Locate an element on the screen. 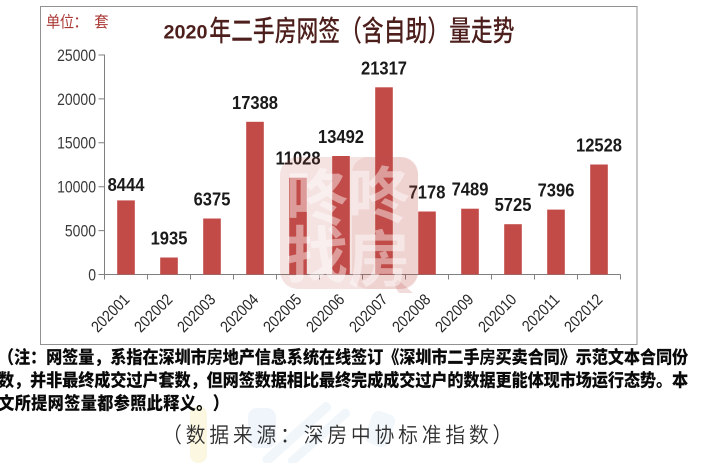 The image size is (701, 463). svg-text: 10000 is located at coordinates (76, 188).